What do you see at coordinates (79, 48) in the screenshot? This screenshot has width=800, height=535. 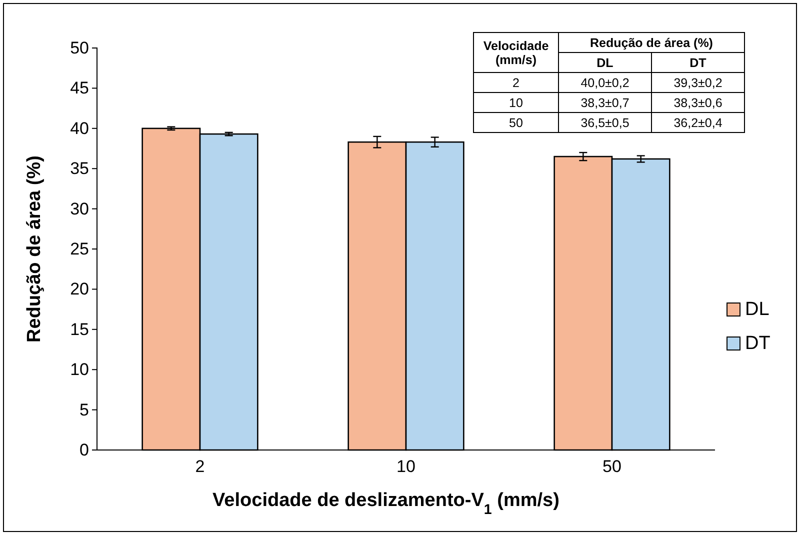 I see `y-tick-label: 50` at bounding box center [79, 48].